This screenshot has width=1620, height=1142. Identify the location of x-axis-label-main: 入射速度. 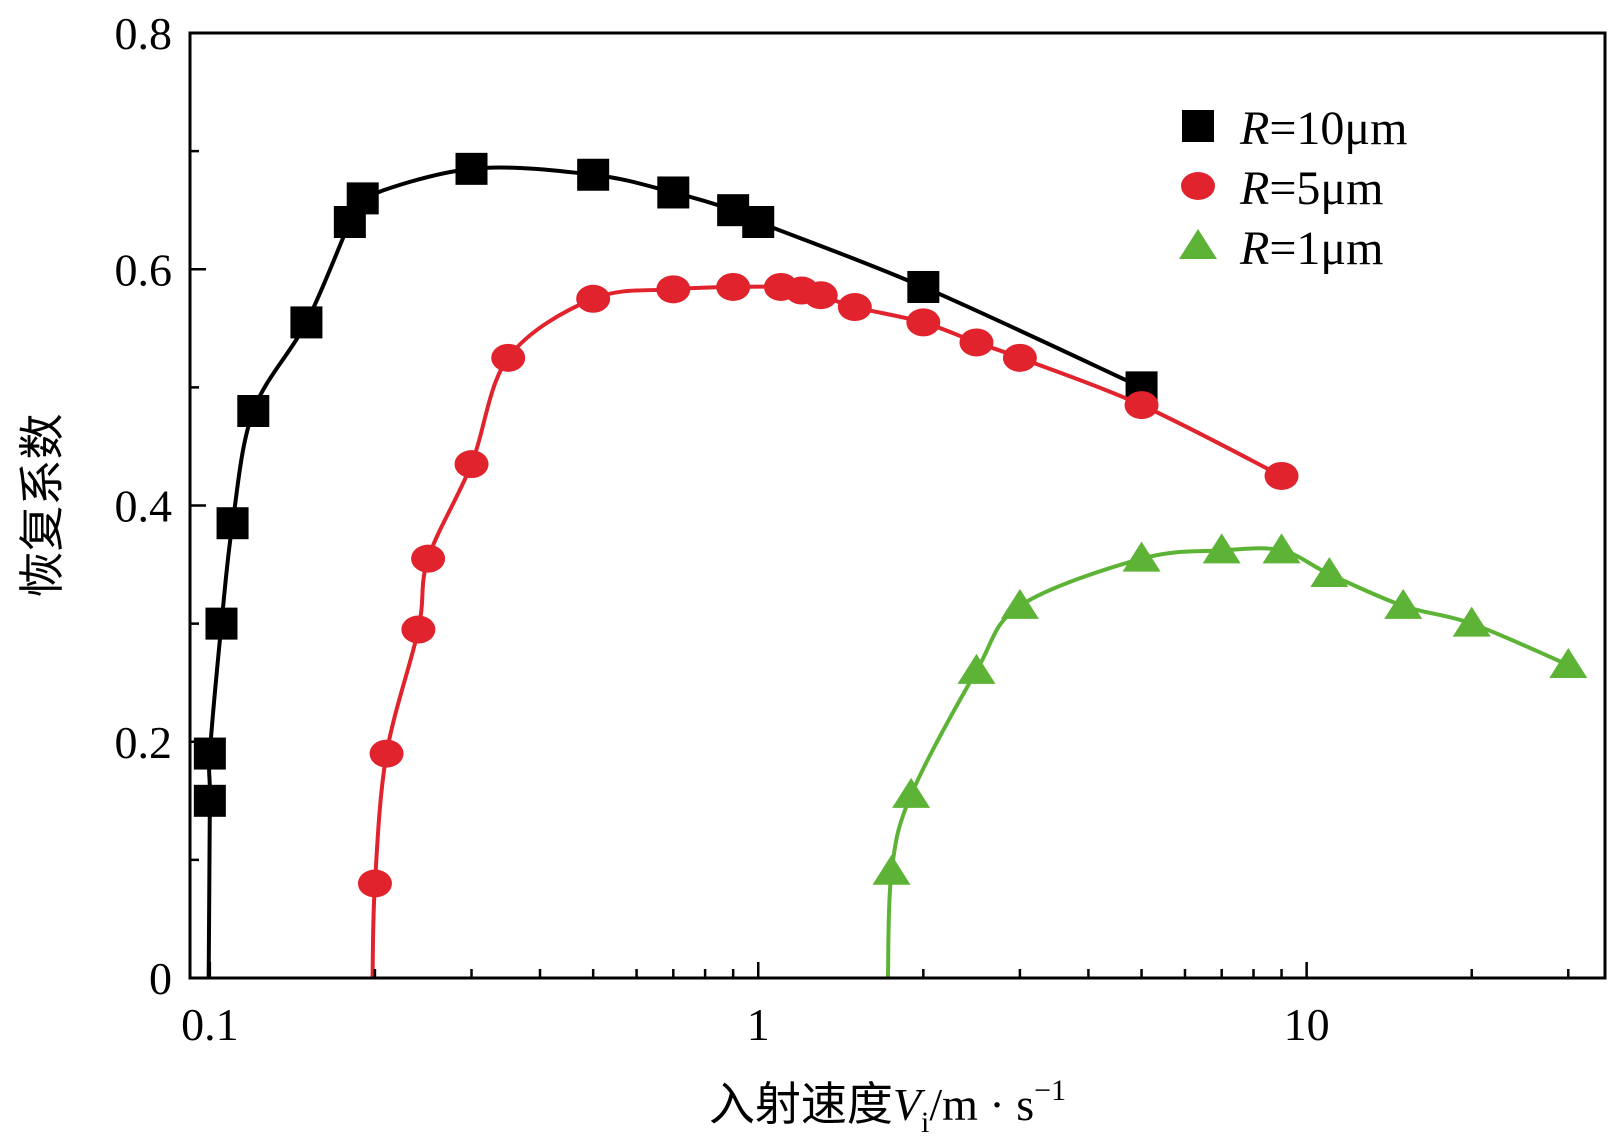
(801, 1104).